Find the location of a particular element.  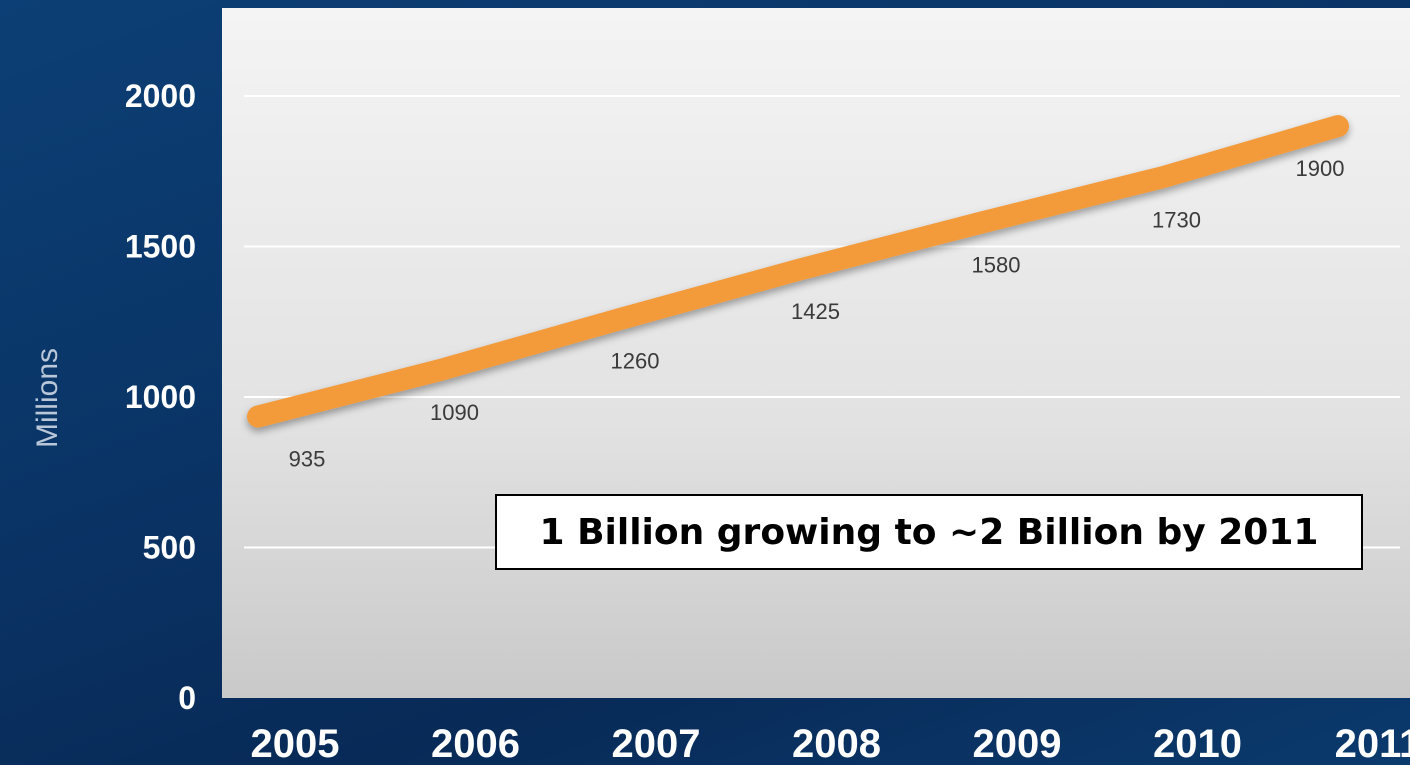

data-label: 935 is located at coordinates (307, 459).